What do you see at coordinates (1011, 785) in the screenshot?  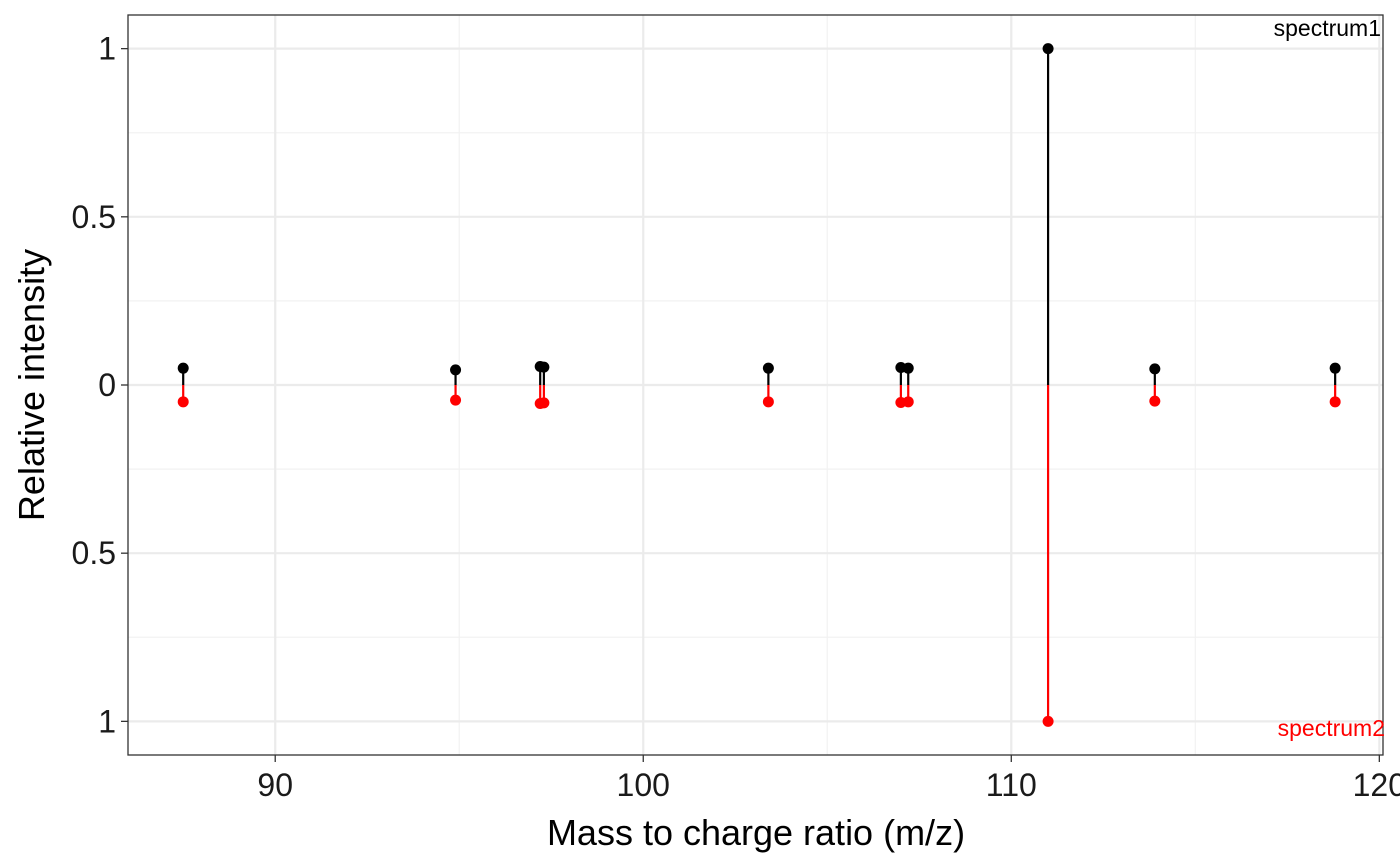 I see `x-tick-label: 110` at bounding box center [1011, 785].